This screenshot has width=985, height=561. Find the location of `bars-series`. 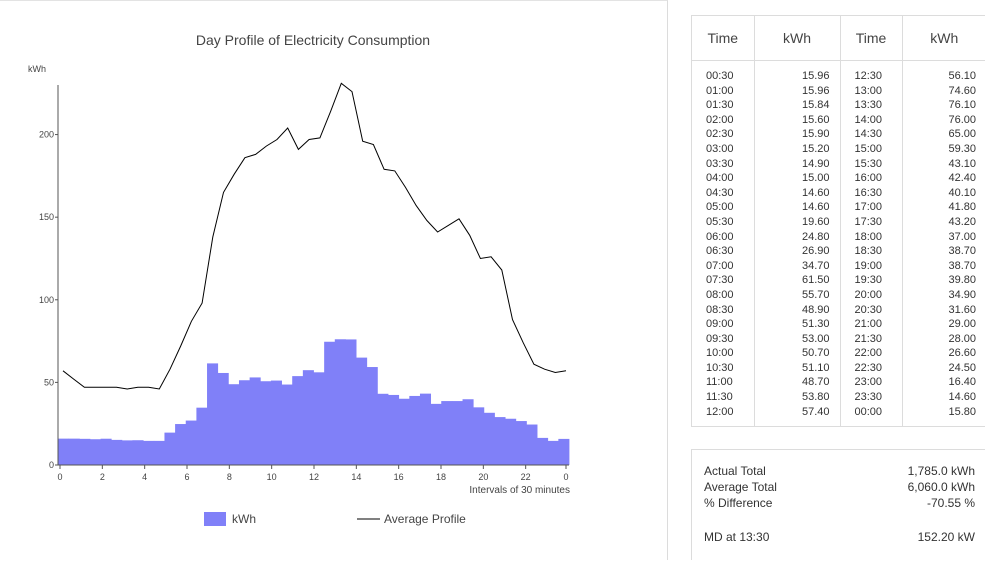

bars-series is located at coordinates (314, 402).